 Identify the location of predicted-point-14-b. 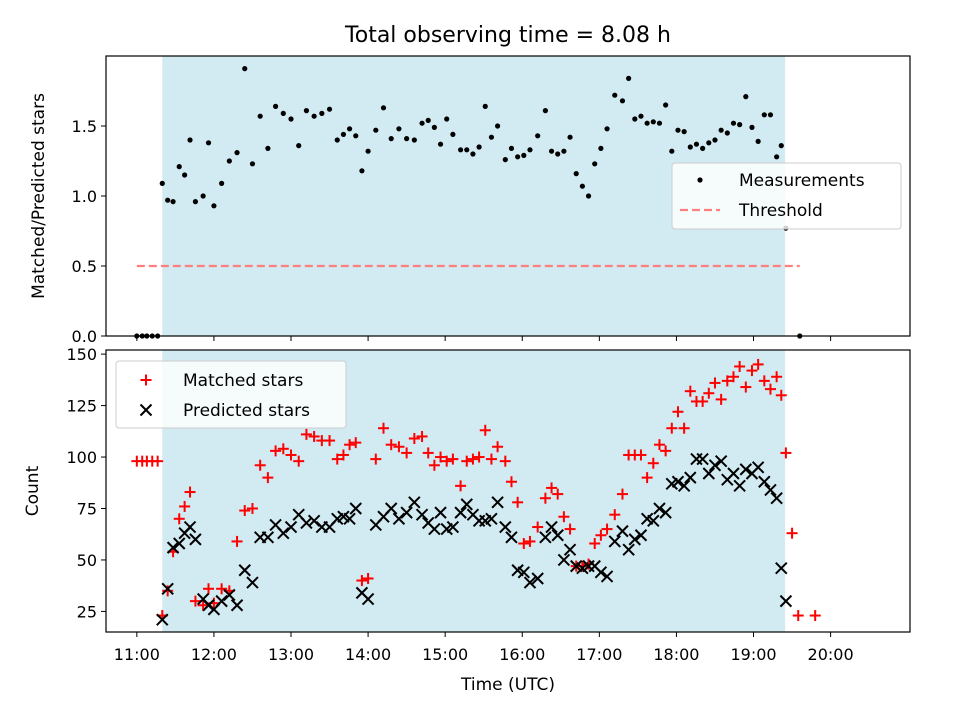
(252, 582).